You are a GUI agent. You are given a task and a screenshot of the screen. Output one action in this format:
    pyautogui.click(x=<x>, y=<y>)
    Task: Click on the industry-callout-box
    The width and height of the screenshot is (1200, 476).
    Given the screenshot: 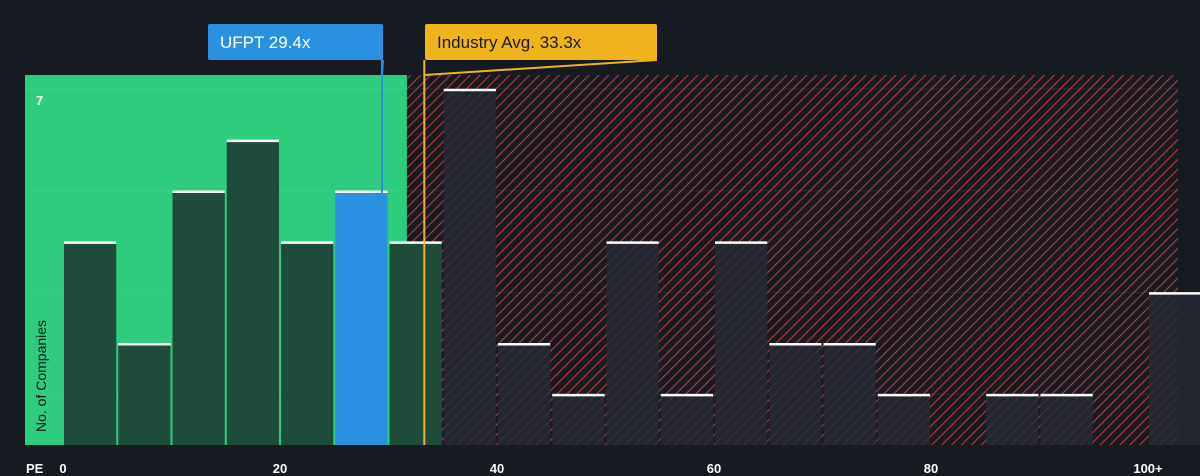 What is the action you would take?
    pyautogui.click(x=541, y=42)
    